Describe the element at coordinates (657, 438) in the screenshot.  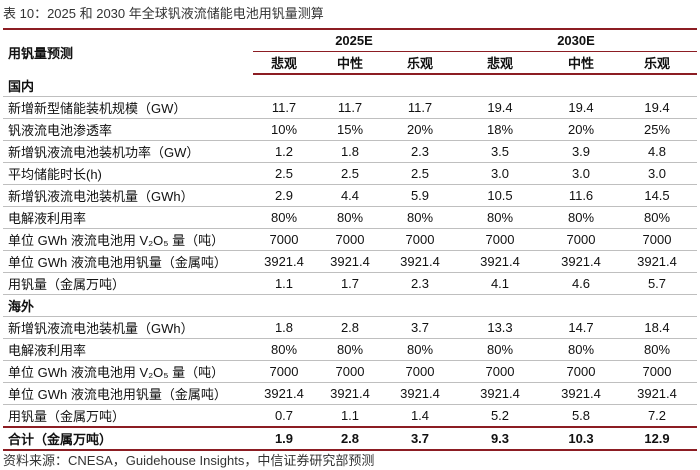
I see `cell: 12.9` at that location.